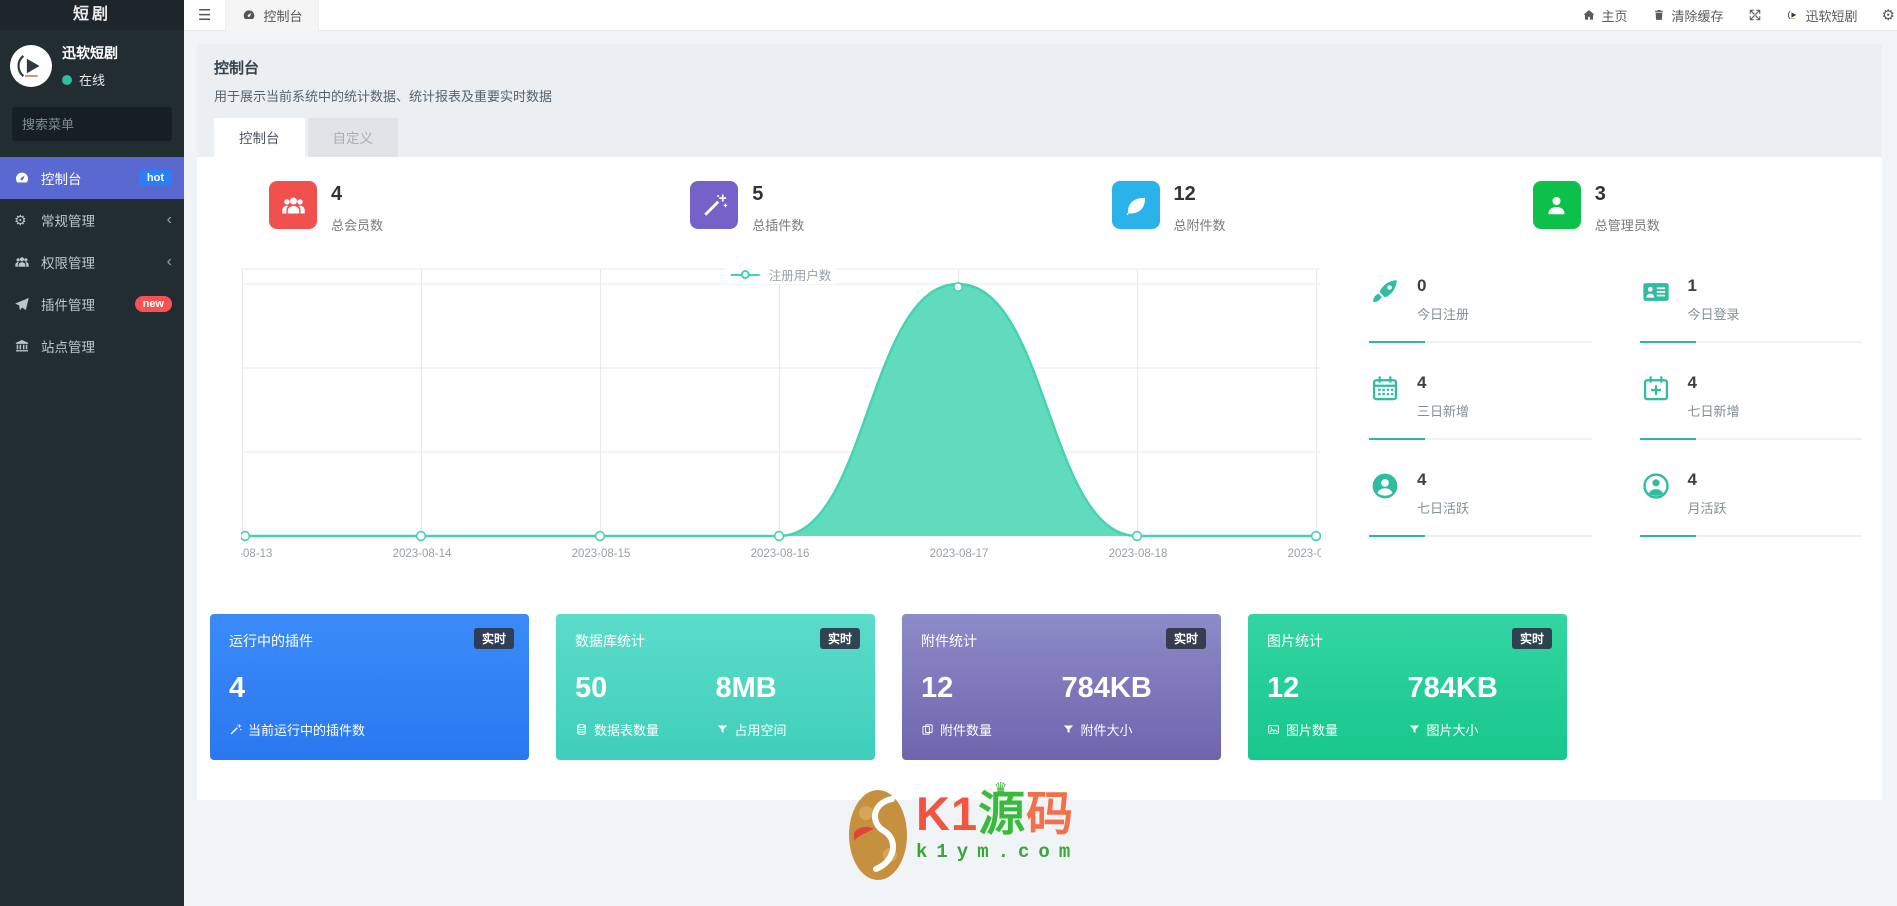  Describe the element at coordinates (169, 261) in the screenshot. I see `chevron-left-icon: ‹` at that location.